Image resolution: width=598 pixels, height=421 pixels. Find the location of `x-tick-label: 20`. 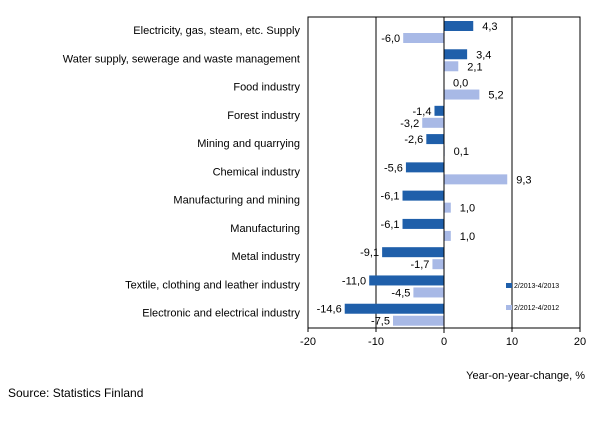

x-tick-label: 20 is located at coordinates (580, 342).